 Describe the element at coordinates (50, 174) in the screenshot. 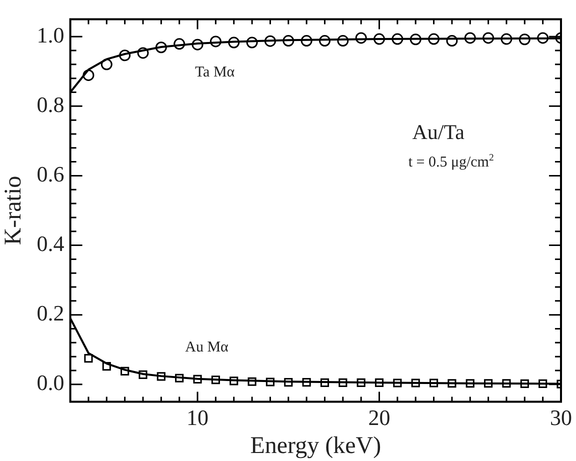

I see `y-tick-label: 0.6` at that location.